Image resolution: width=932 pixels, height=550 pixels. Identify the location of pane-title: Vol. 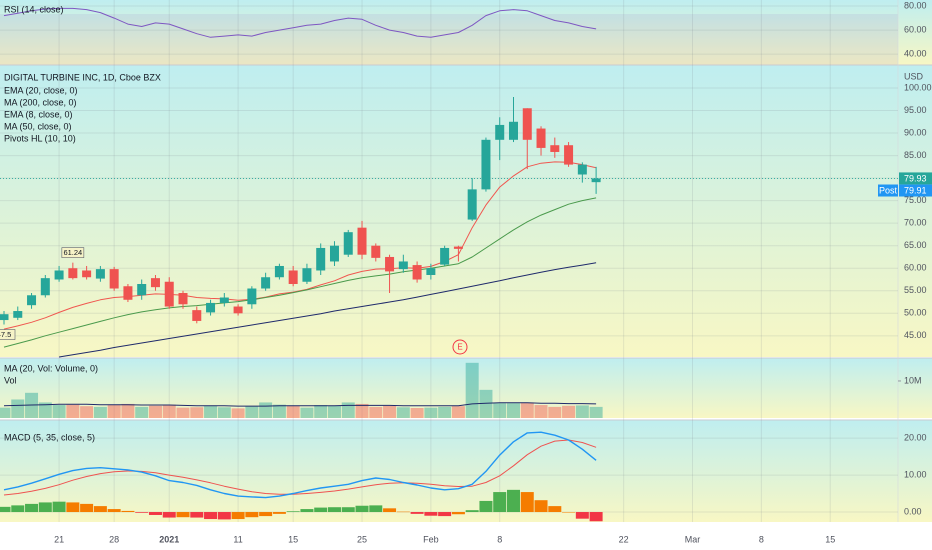
(10, 380).